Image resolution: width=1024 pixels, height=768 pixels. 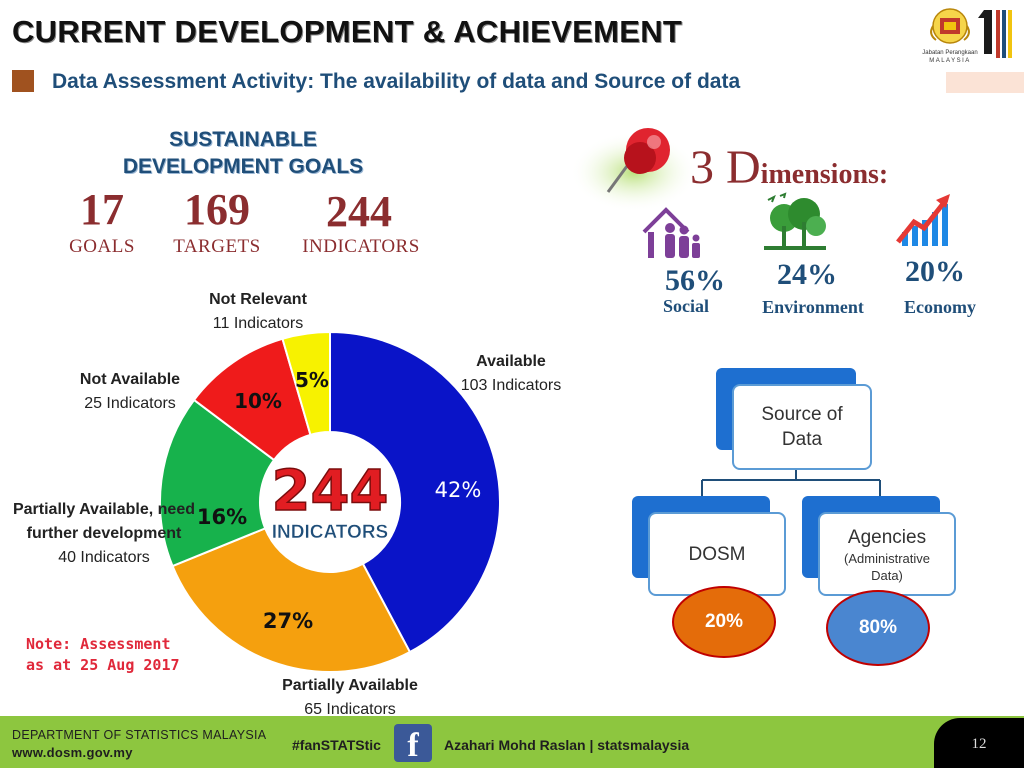 What do you see at coordinates (130, 379) in the screenshot?
I see `seg-name-not-available: Not Available` at bounding box center [130, 379].